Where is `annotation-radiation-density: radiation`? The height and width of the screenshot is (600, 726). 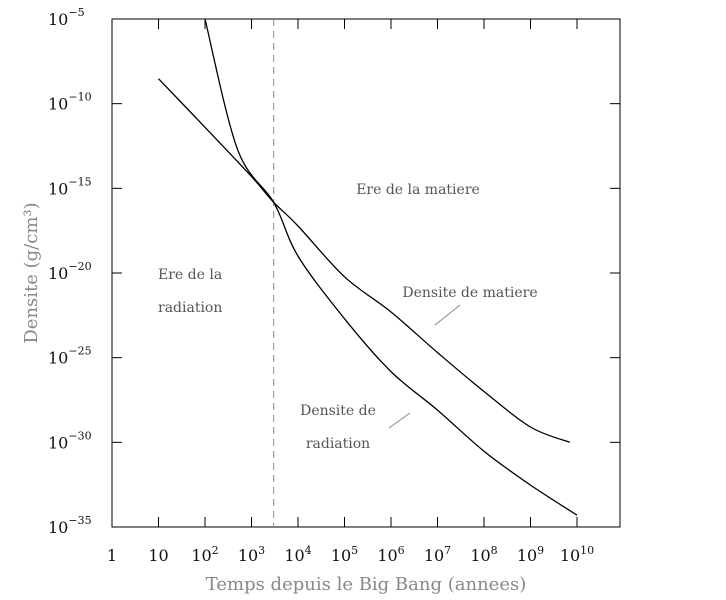
annotation-radiation-density: radiation is located at coordinates (338, 444).